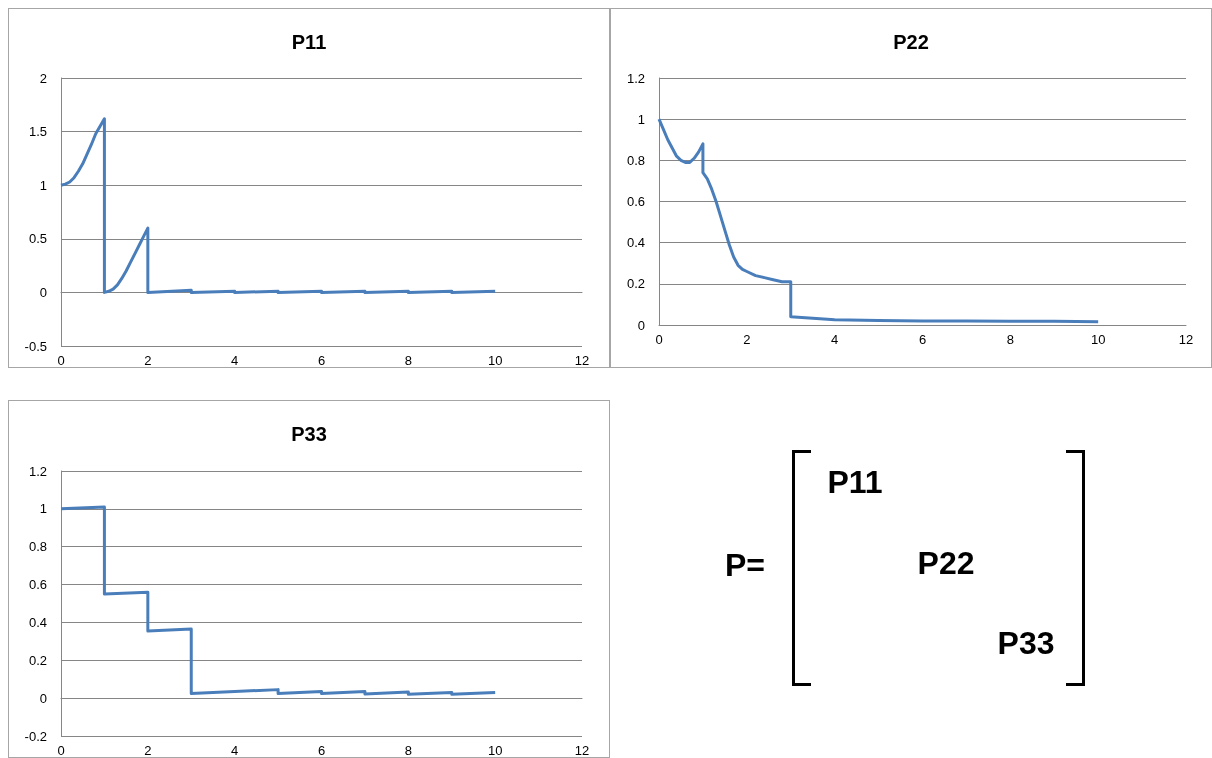 The width and height of the screenshot is (1212, 758). I want to click on y-tick-label: 2, so click(43, 78).